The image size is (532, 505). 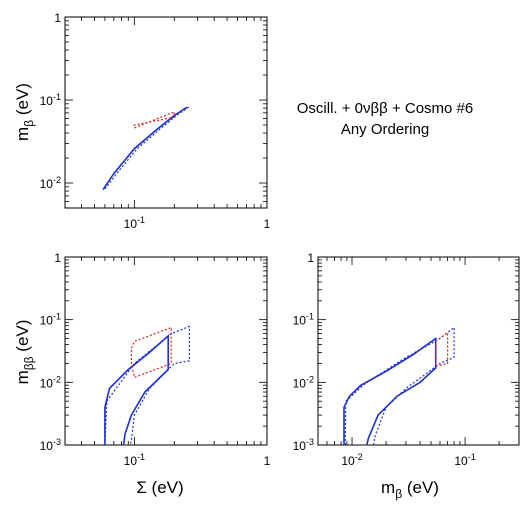 I want to click on x-tick-label: 10⁻², so click(x=351, y=460).